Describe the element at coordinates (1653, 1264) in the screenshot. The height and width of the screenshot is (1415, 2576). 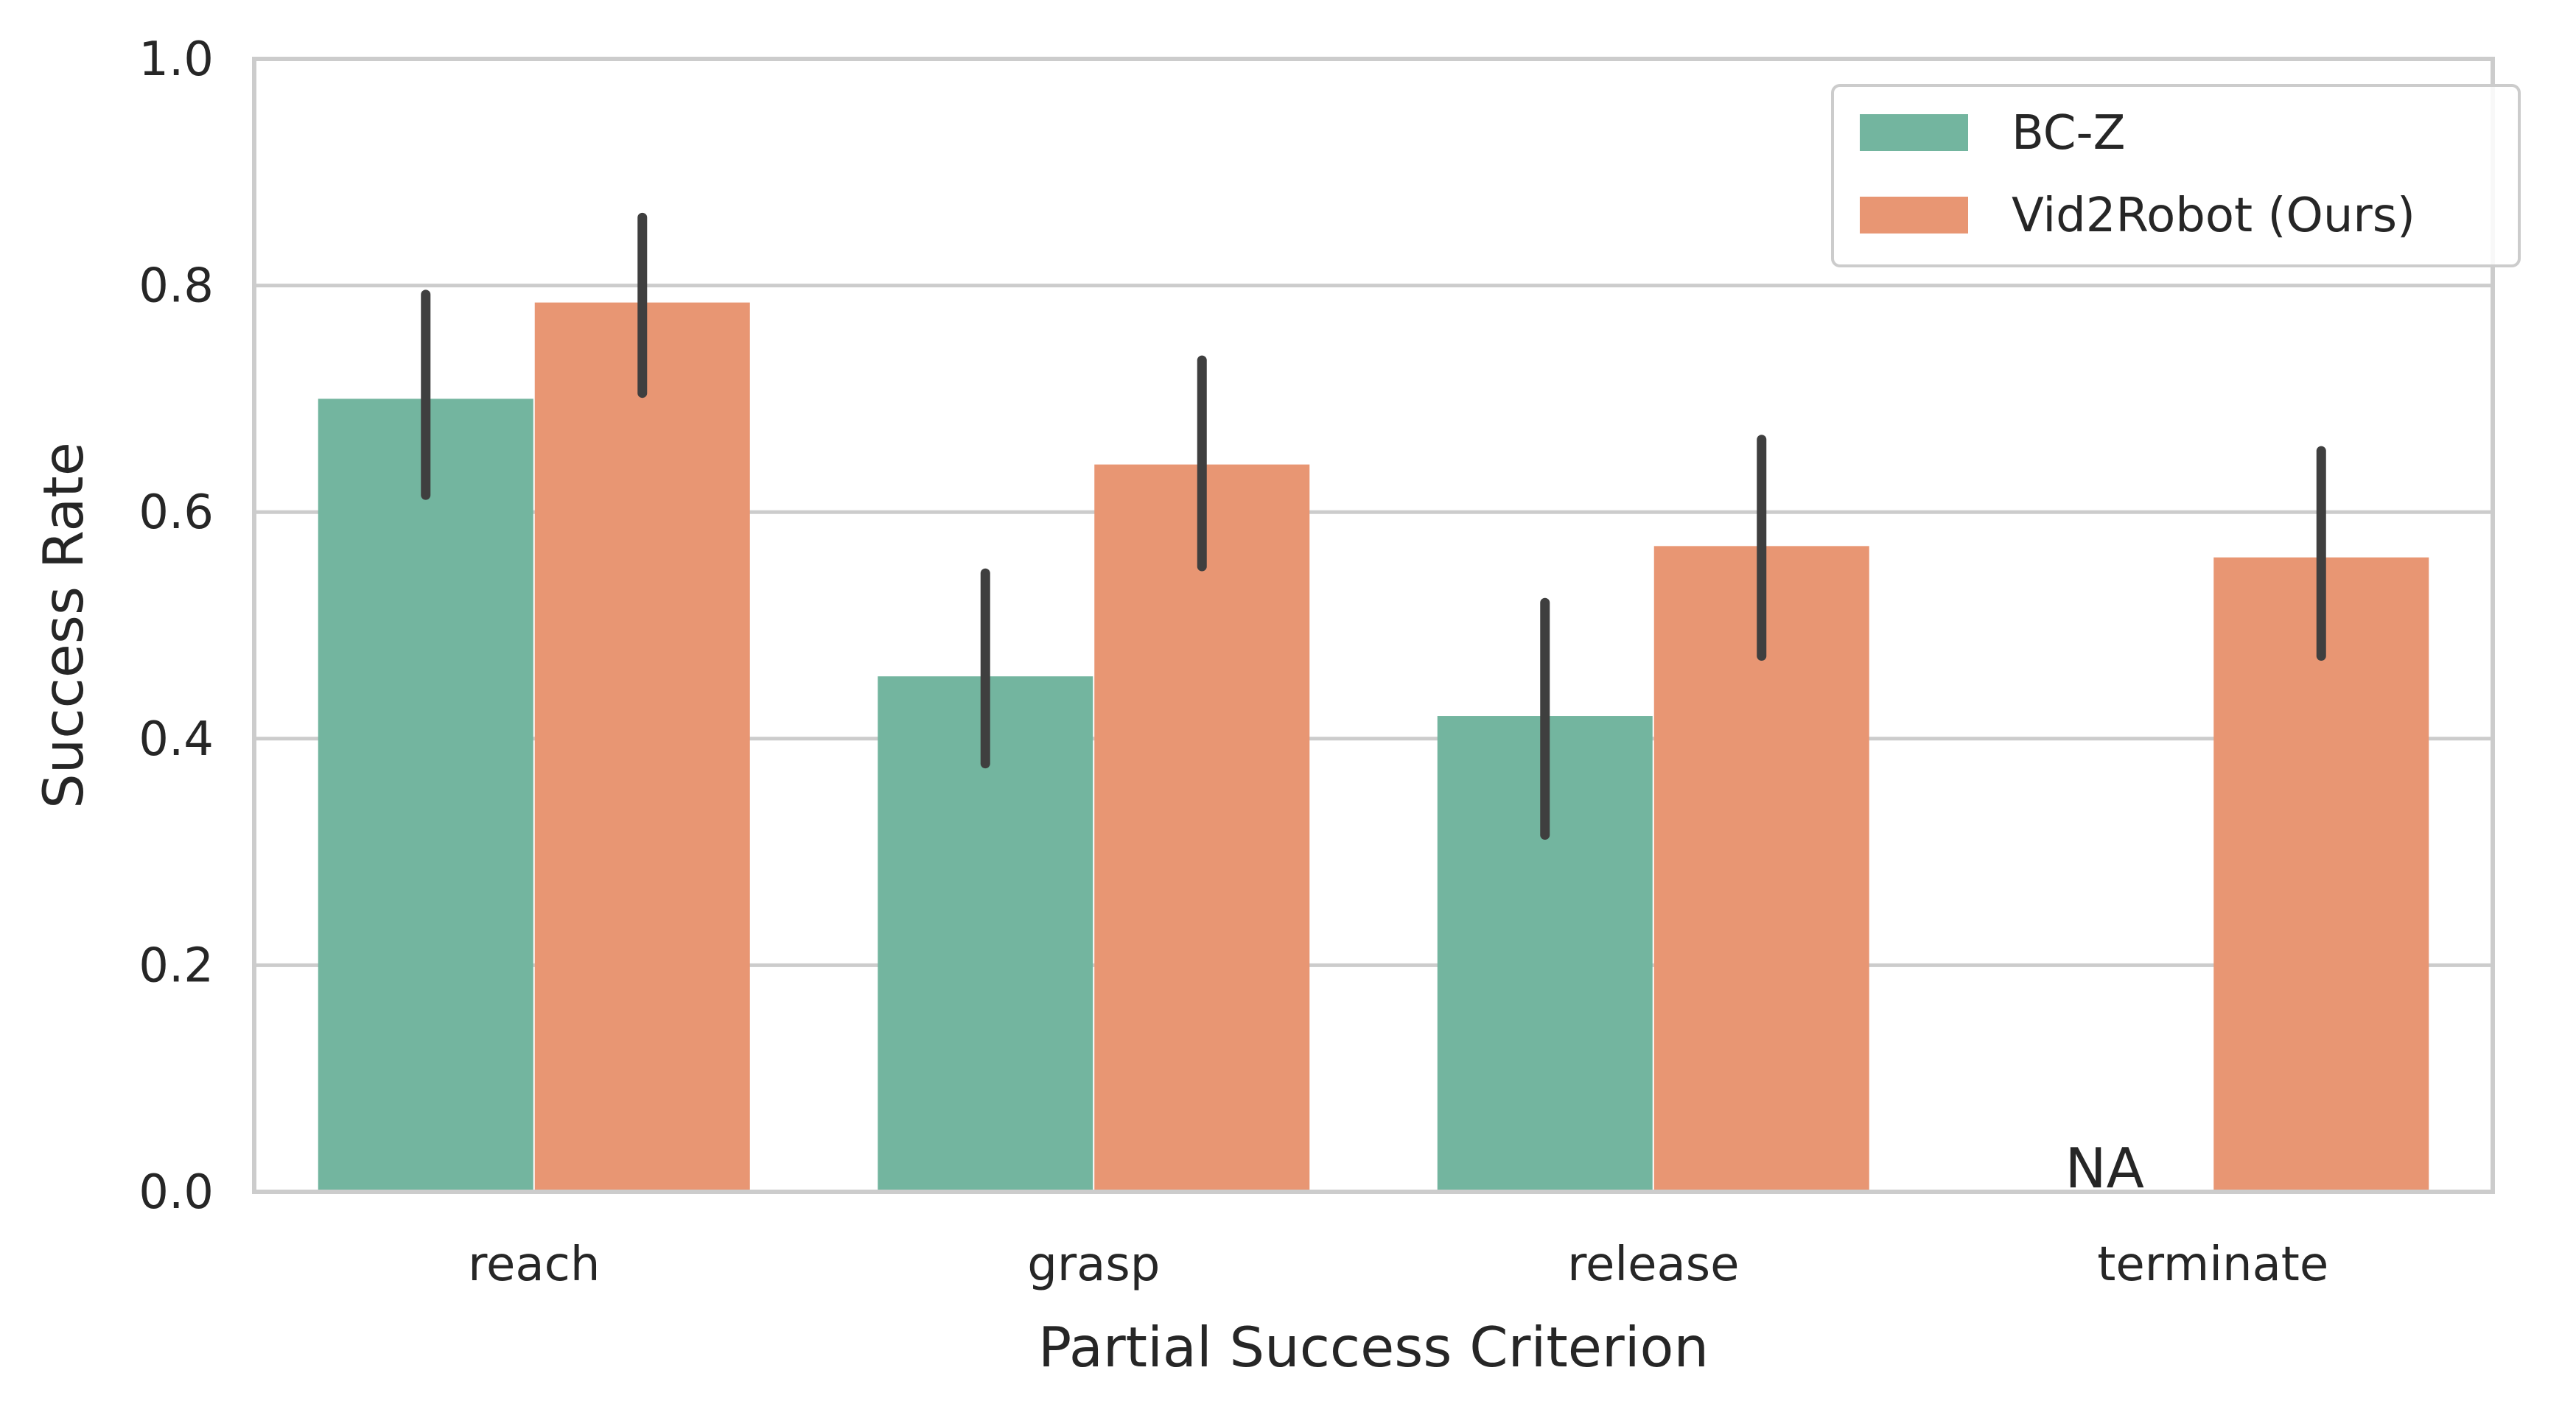
I see `x-tick-label-release: release` at that location.